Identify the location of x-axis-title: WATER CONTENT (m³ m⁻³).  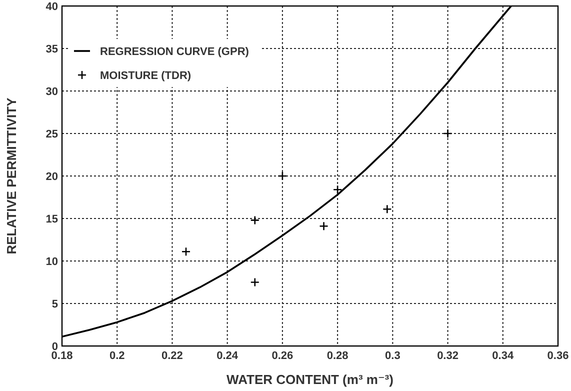
(310, 379).